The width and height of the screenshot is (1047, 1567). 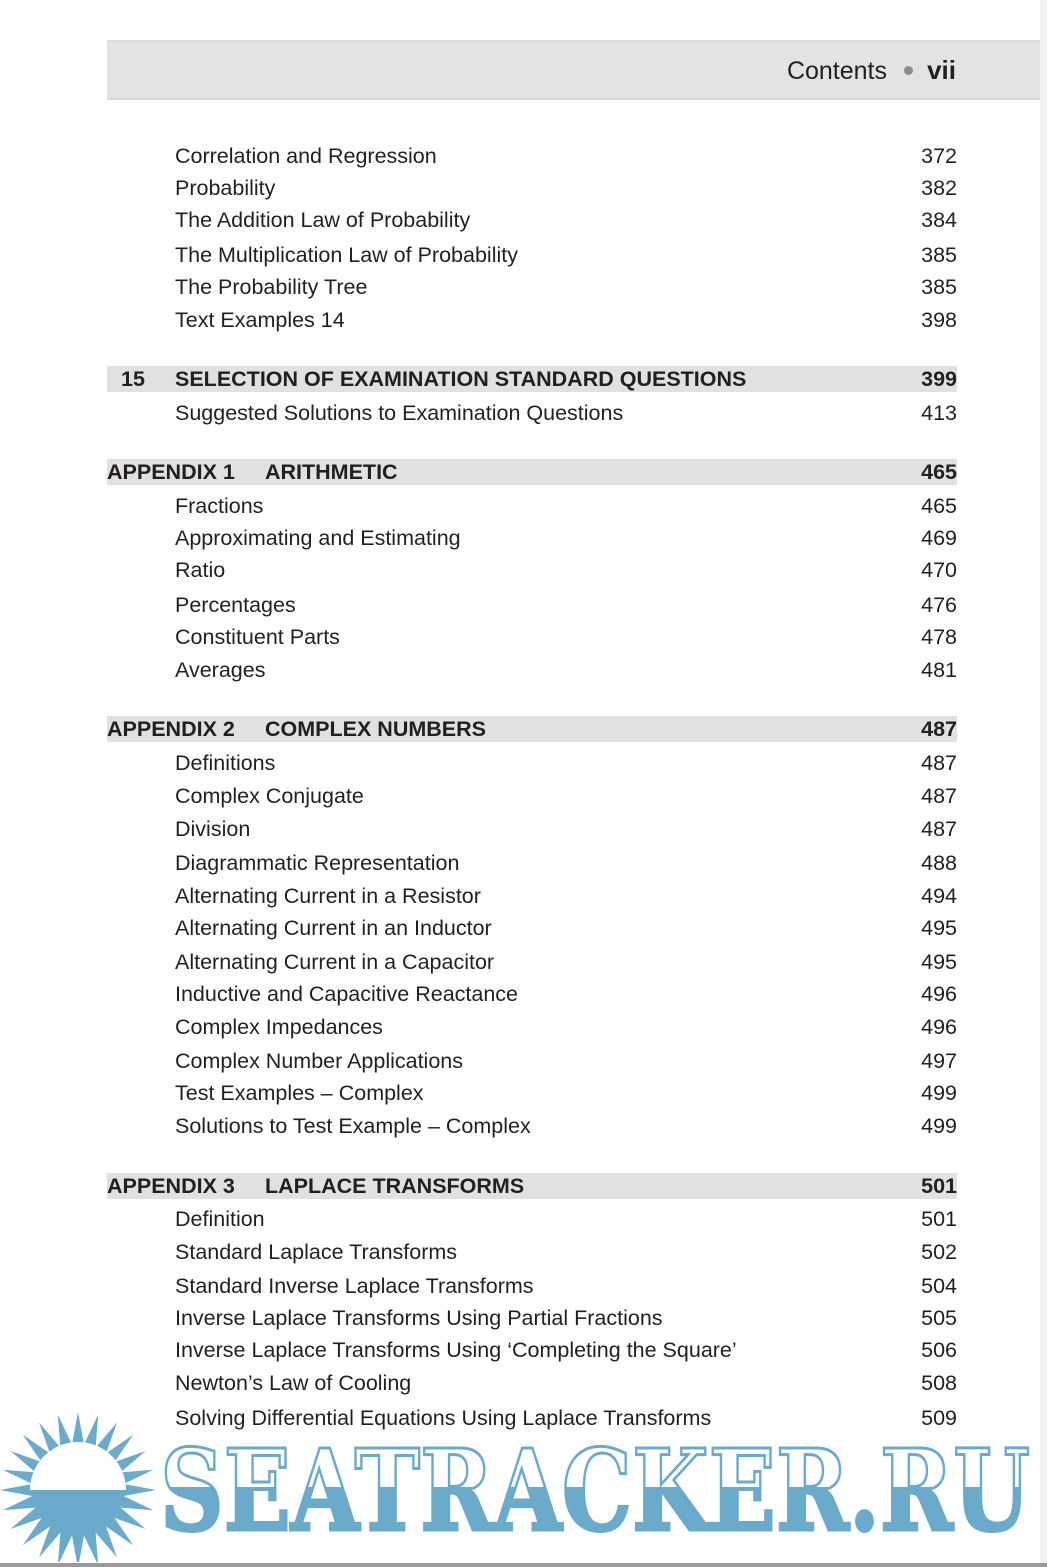 What do you see at coordinates (939, 605) in the screenshot?
I see `page-number: 476` at bounding box center [939, 605].